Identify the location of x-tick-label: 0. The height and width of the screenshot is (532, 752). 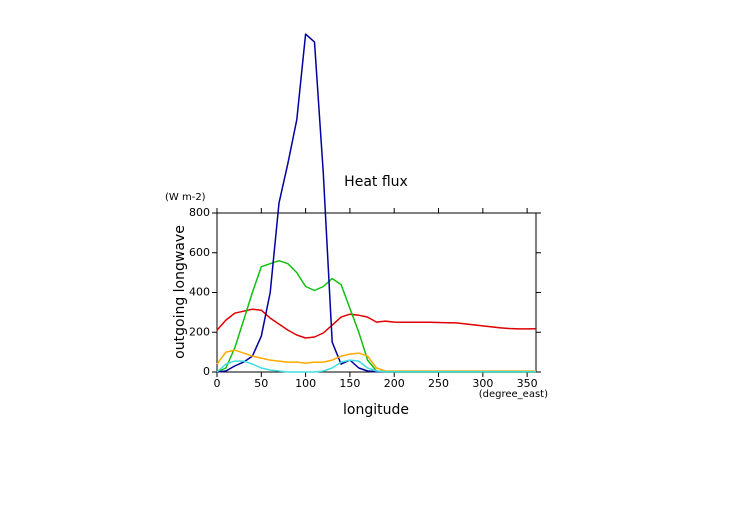
(217, 383).